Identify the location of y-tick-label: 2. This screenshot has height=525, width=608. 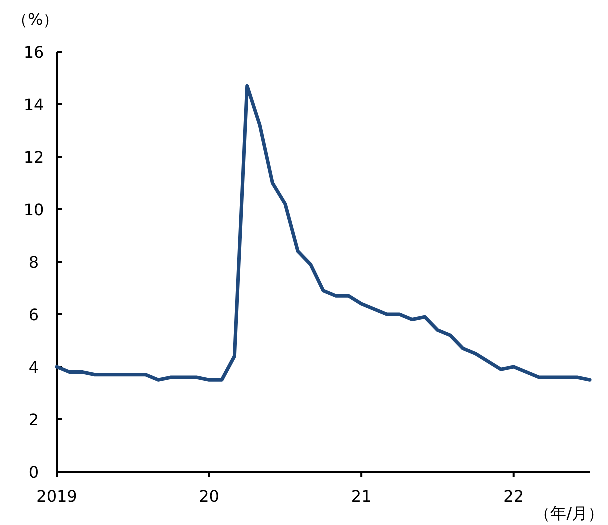
(34, 420).